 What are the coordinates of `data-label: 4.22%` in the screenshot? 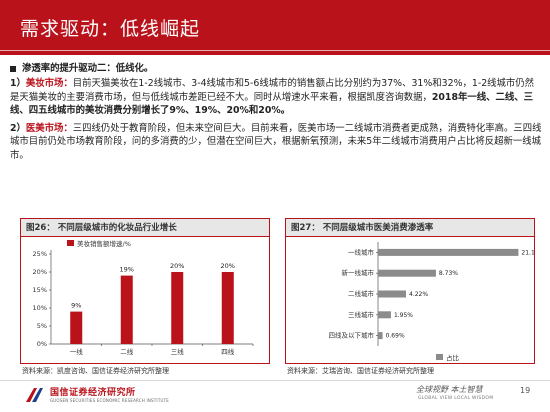 It's located at (418, 294).